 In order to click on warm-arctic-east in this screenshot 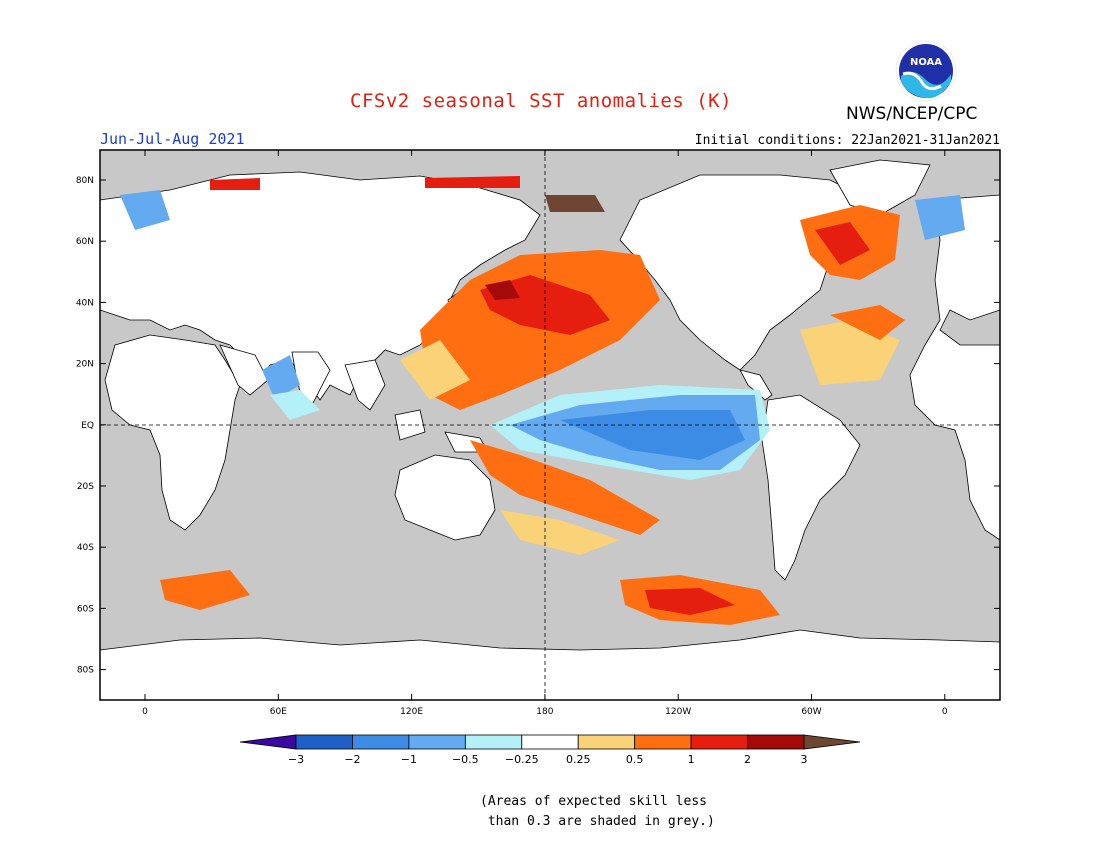, I will do `click(472, 182)`.